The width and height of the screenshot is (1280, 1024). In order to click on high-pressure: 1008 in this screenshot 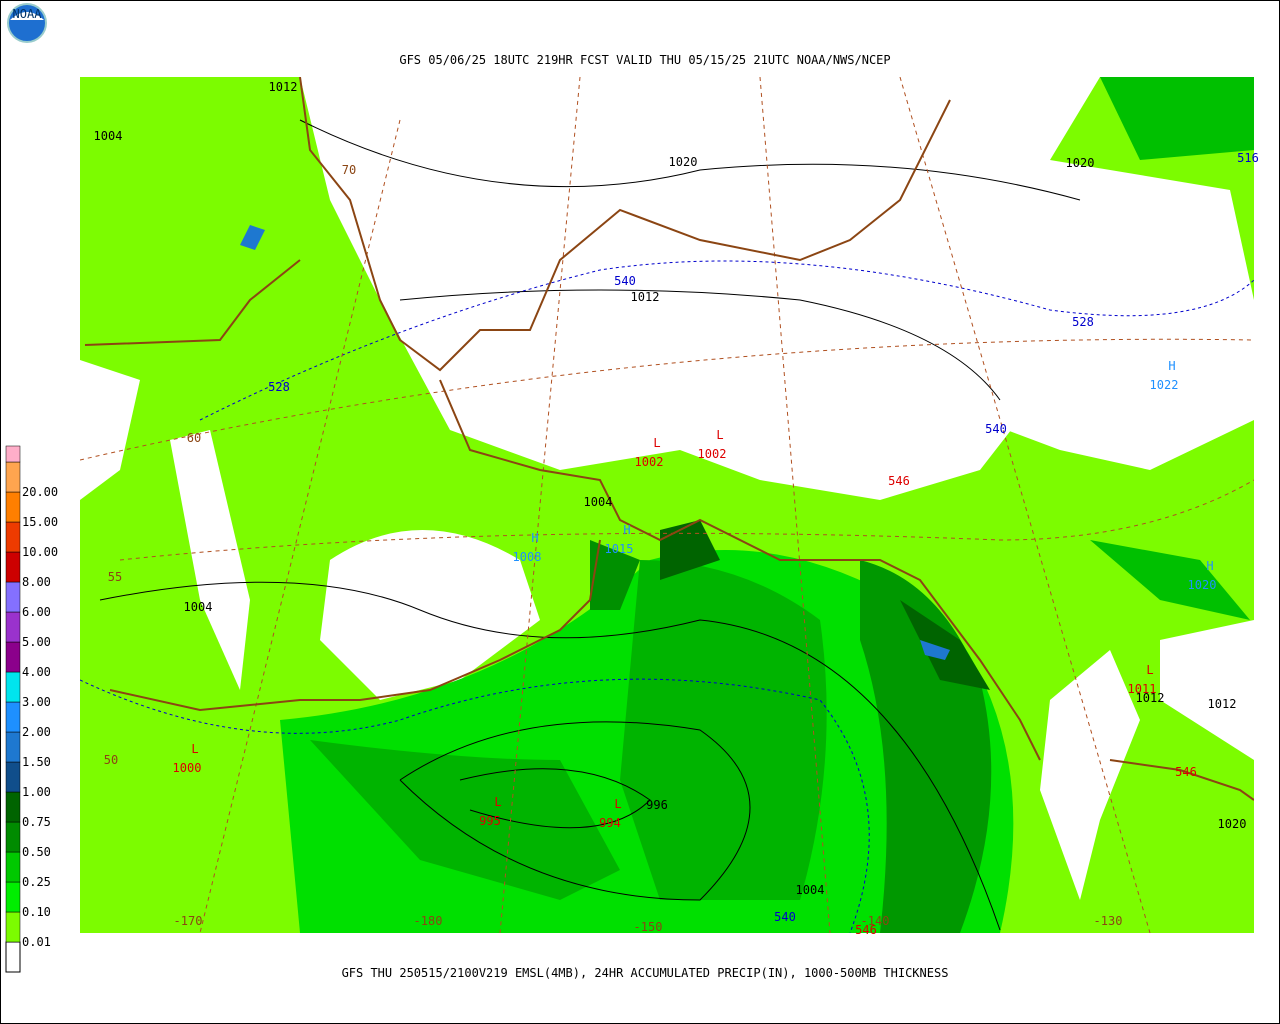, I will do `click(527, 557)`.